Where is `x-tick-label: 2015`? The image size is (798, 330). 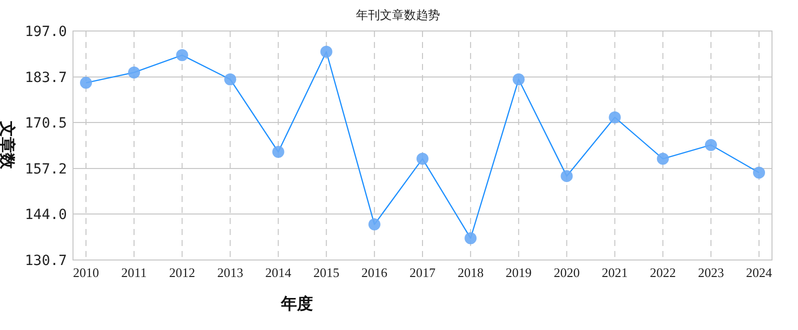 x-tick-label: 2015 is located at coordinates (326, 272).